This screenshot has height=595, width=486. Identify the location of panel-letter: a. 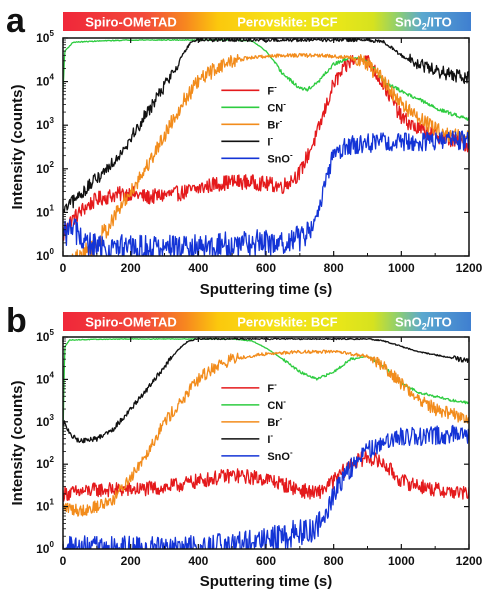
(16, 21).